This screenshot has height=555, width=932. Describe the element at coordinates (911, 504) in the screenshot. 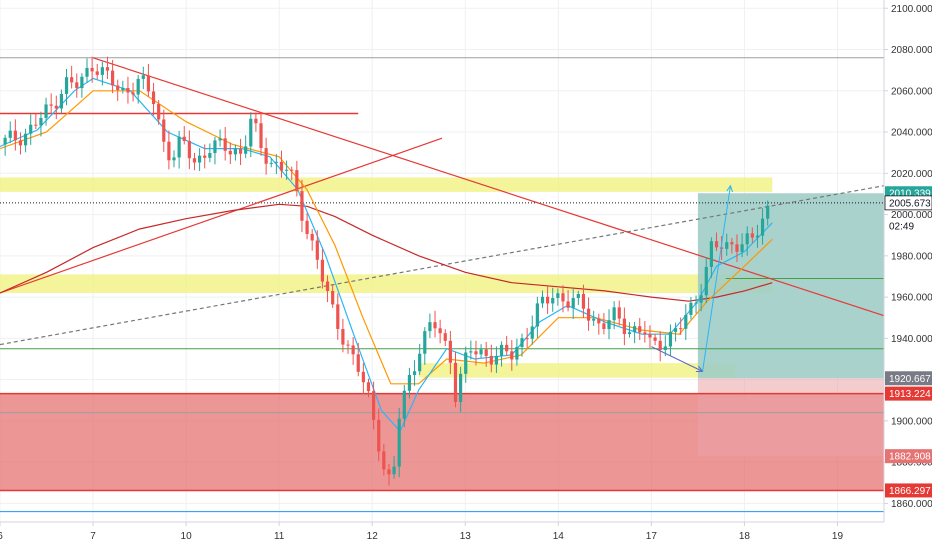

I see `y-tick-label: 1860.000` at that location.